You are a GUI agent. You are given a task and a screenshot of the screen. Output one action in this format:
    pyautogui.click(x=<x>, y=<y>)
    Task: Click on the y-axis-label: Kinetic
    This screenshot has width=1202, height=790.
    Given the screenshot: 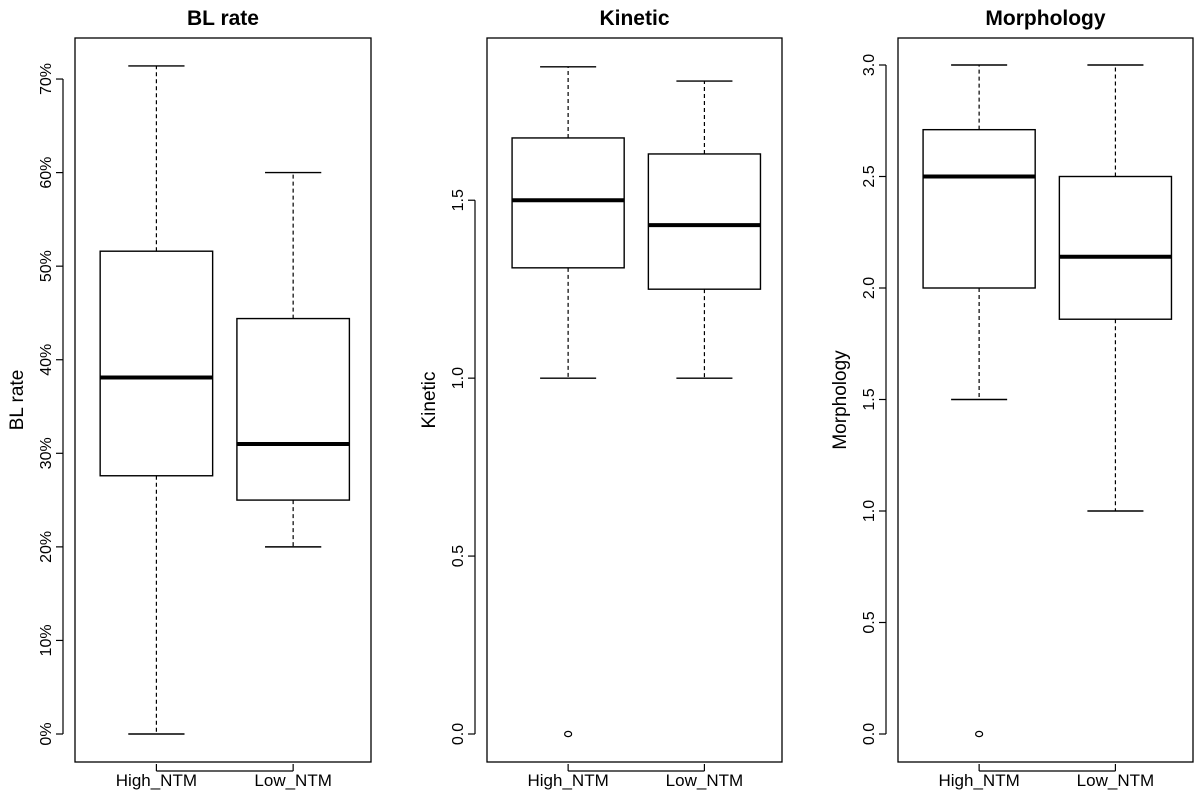 What is the action you would take?
    pyautogui.click(x=429, y=399)
    